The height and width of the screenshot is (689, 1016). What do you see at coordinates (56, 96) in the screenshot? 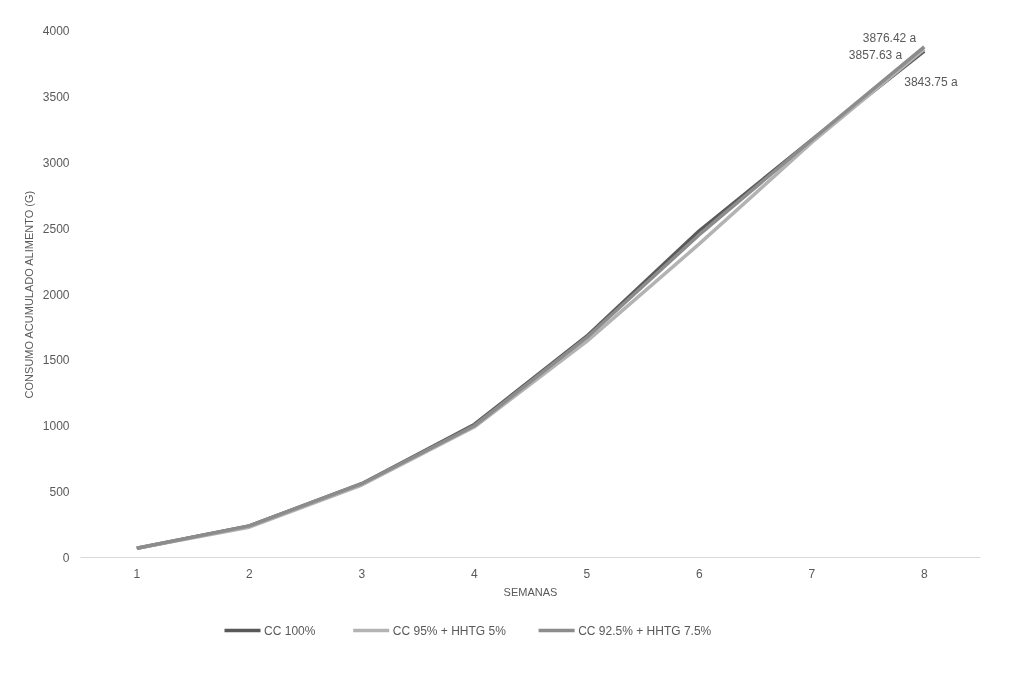
I see `y-tick-label: 3500` at bounding box center [56, 96].